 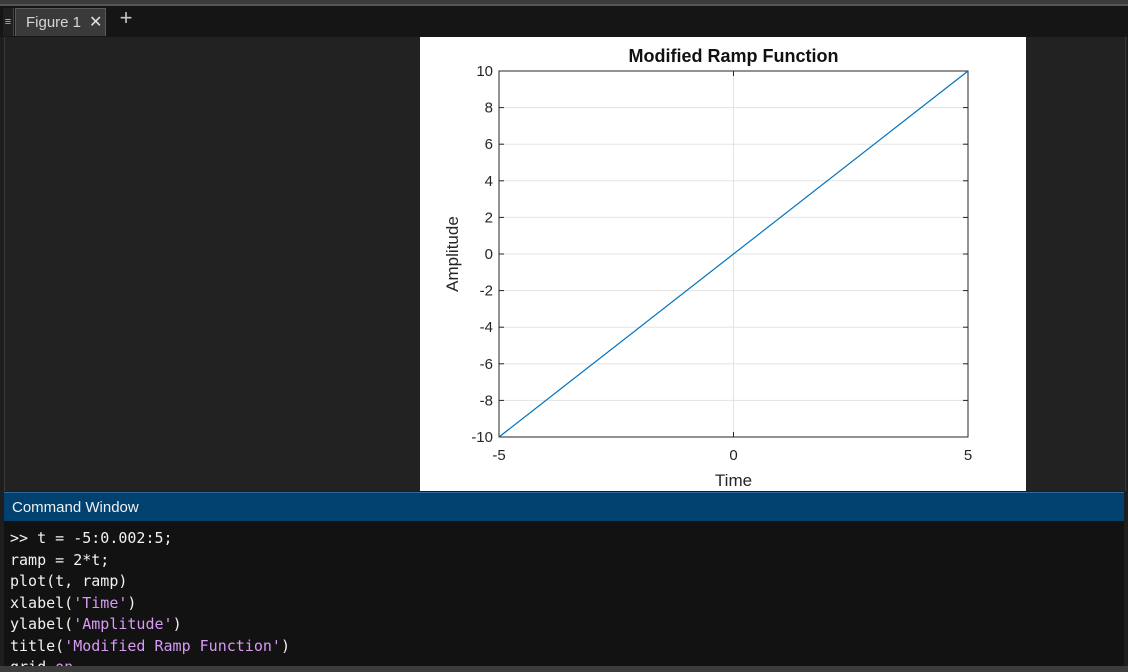 What do you see at coordinates (567, 604) in the screenshot?
I see `command-line: xlabel('Time')` at bounding box center [567, 604].